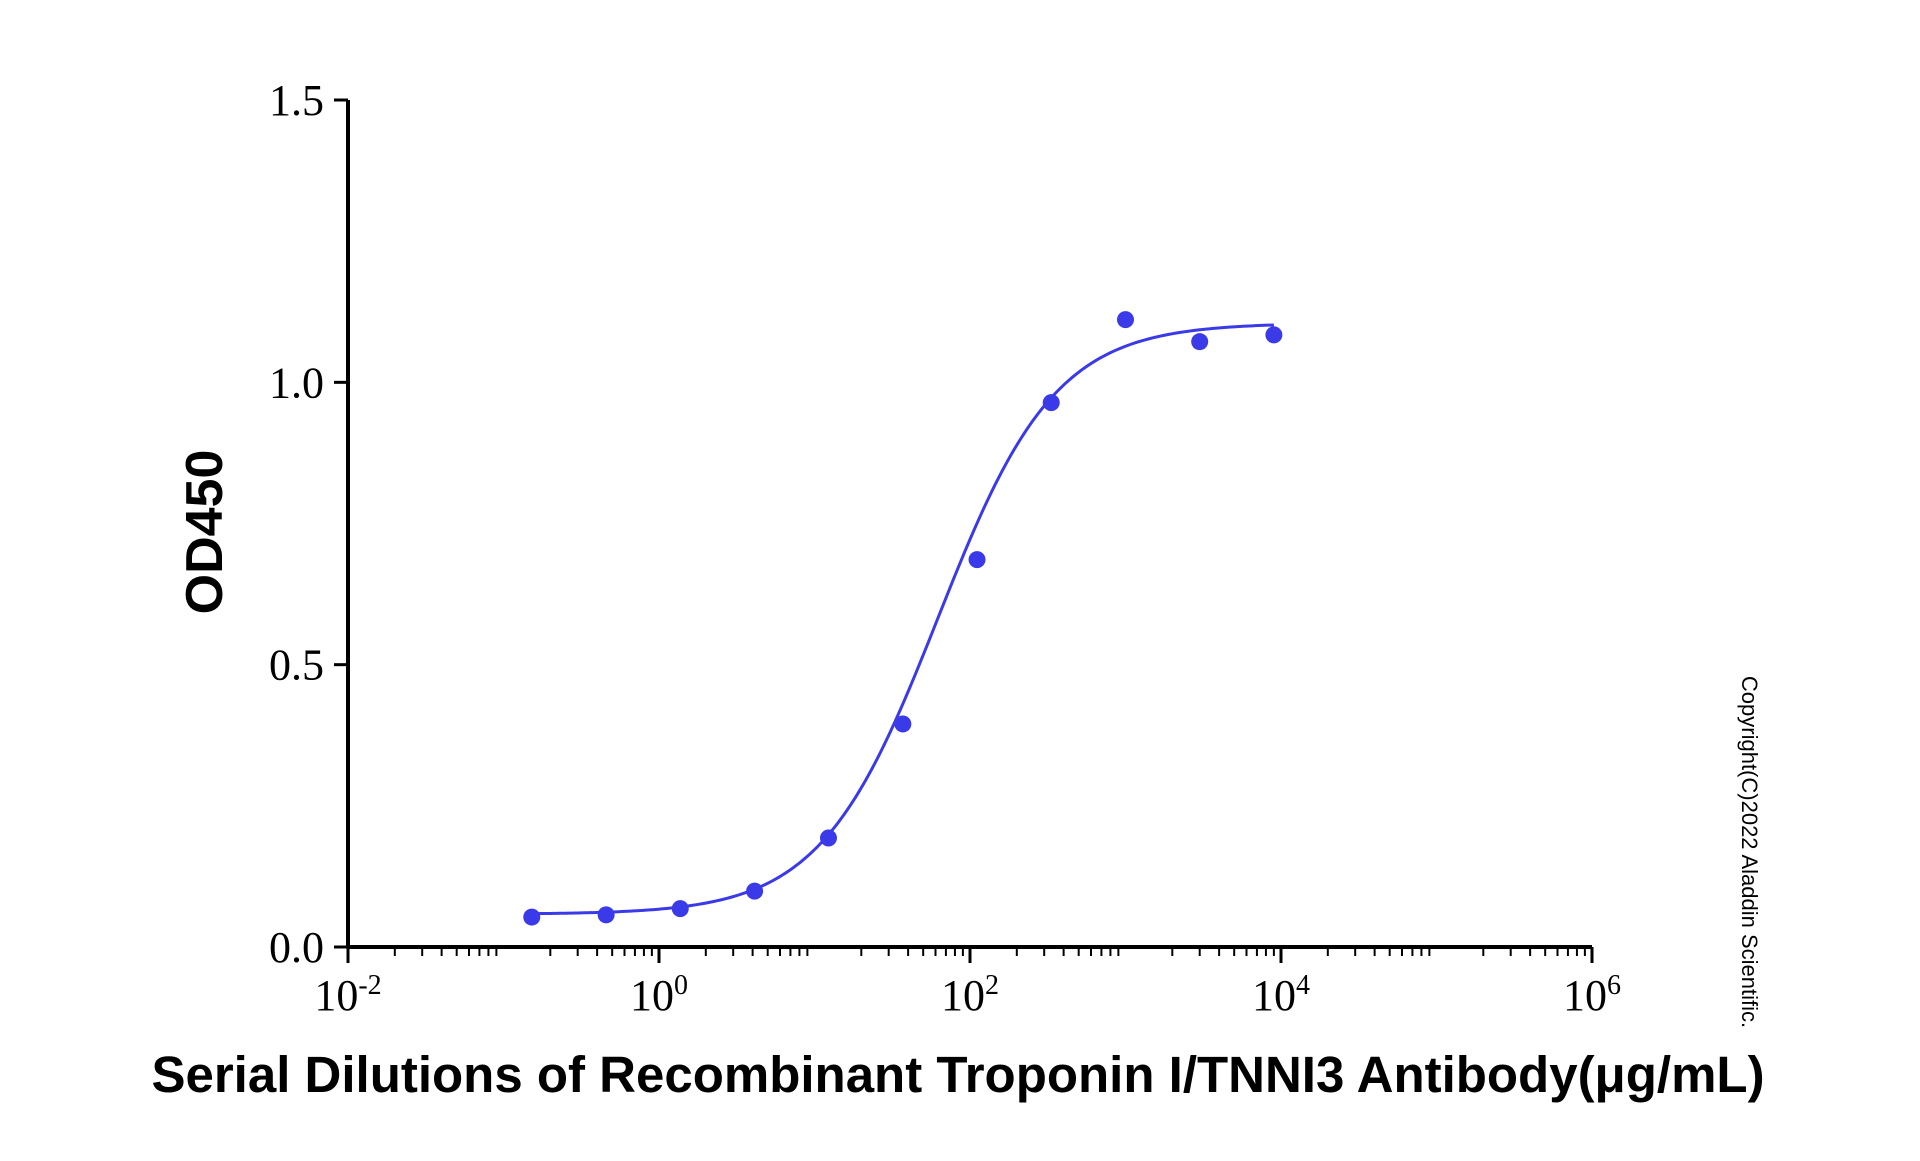  I want to click on x-tick-label: 10², so click(970, 995).